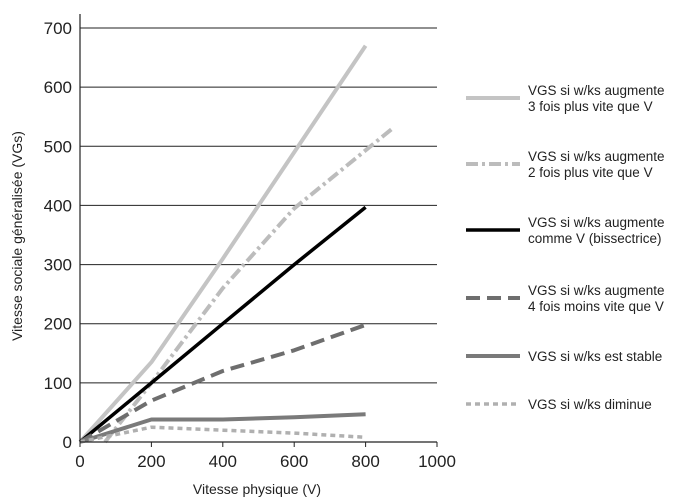 The width and height of the screenshot is (686, 497). I want to click on x-tick-label: 800, so click(365, 461).